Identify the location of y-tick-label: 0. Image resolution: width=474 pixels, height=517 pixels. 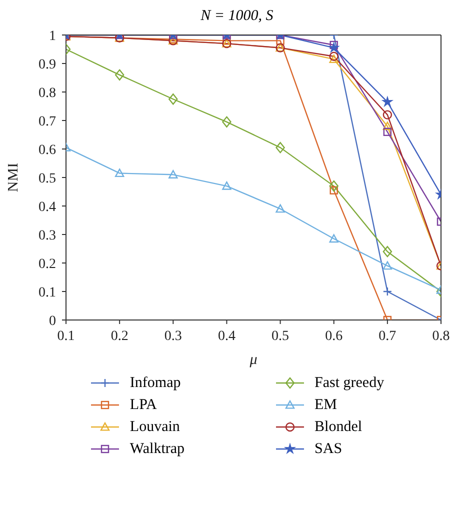
(52, 321).